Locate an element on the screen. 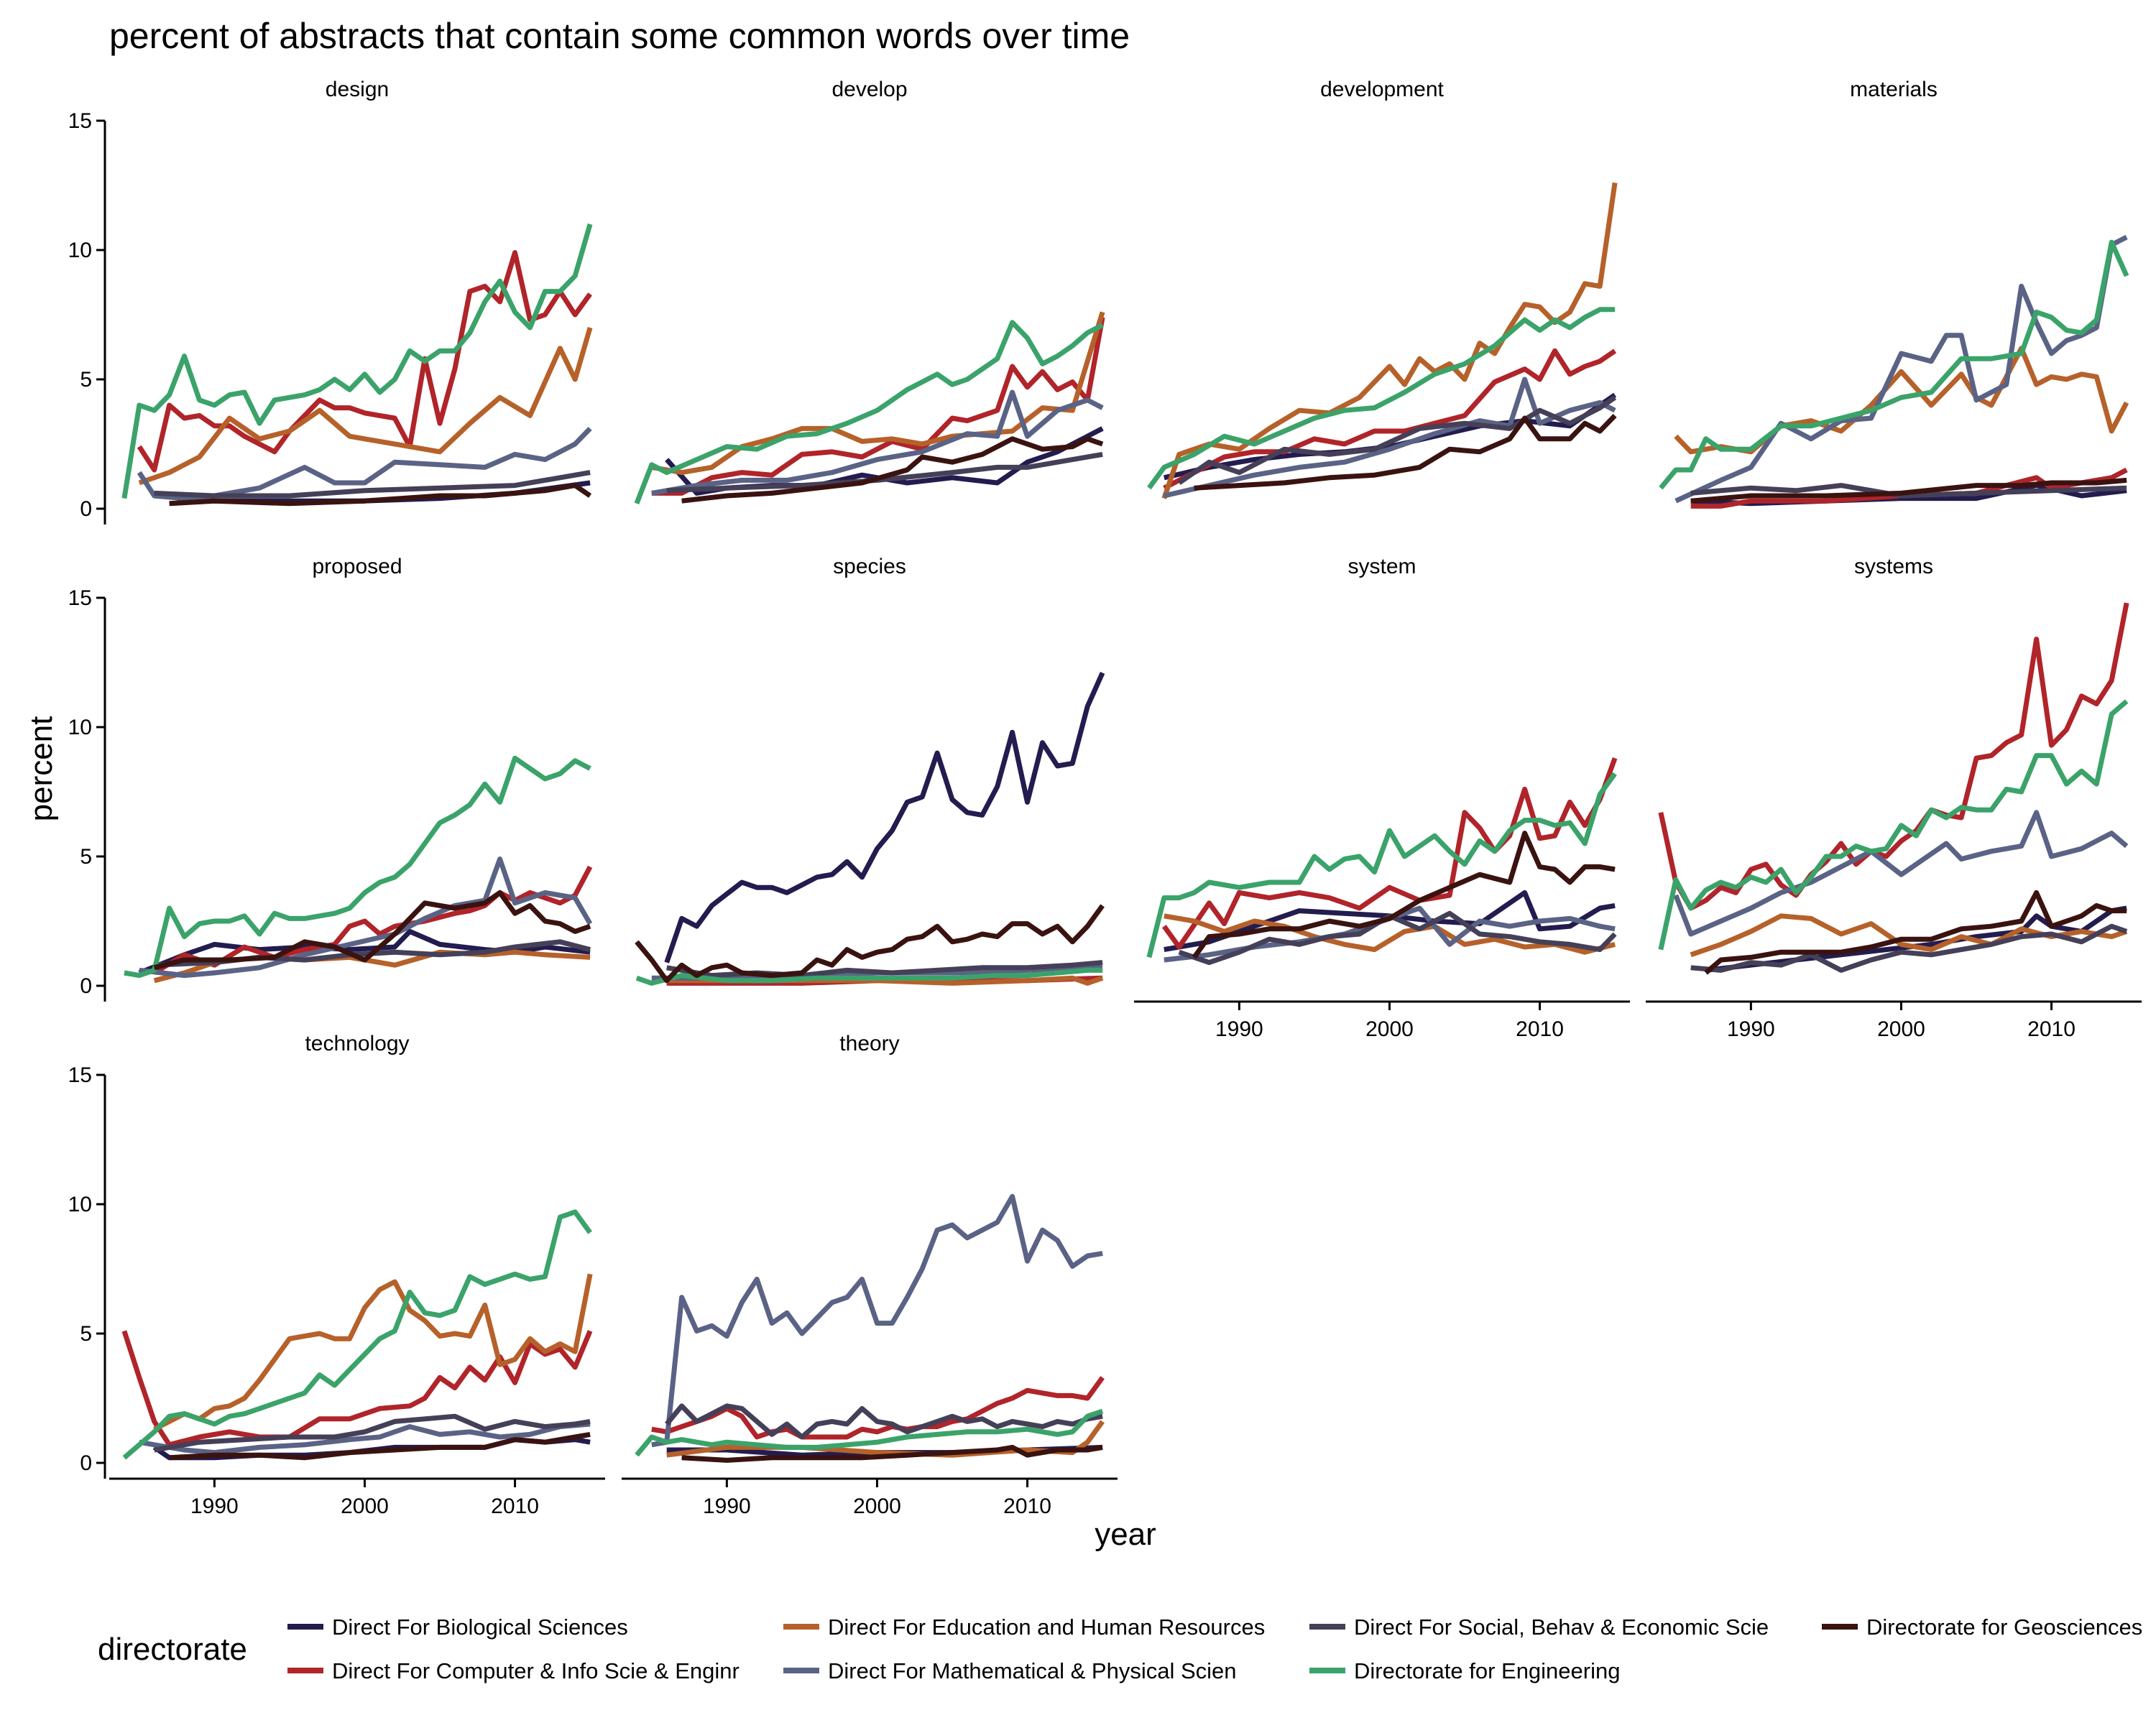 This screenshot has width=2156, height=1728. panel-title: system is located at coordinates (1382, 566).